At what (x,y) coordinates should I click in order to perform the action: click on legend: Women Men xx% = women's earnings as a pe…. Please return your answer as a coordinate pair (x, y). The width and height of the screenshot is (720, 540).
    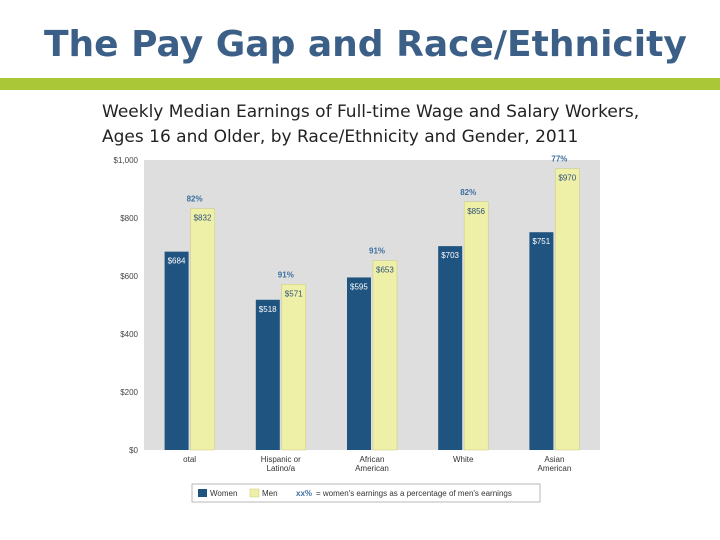
    Looking at the image, I should click on (366, 493).